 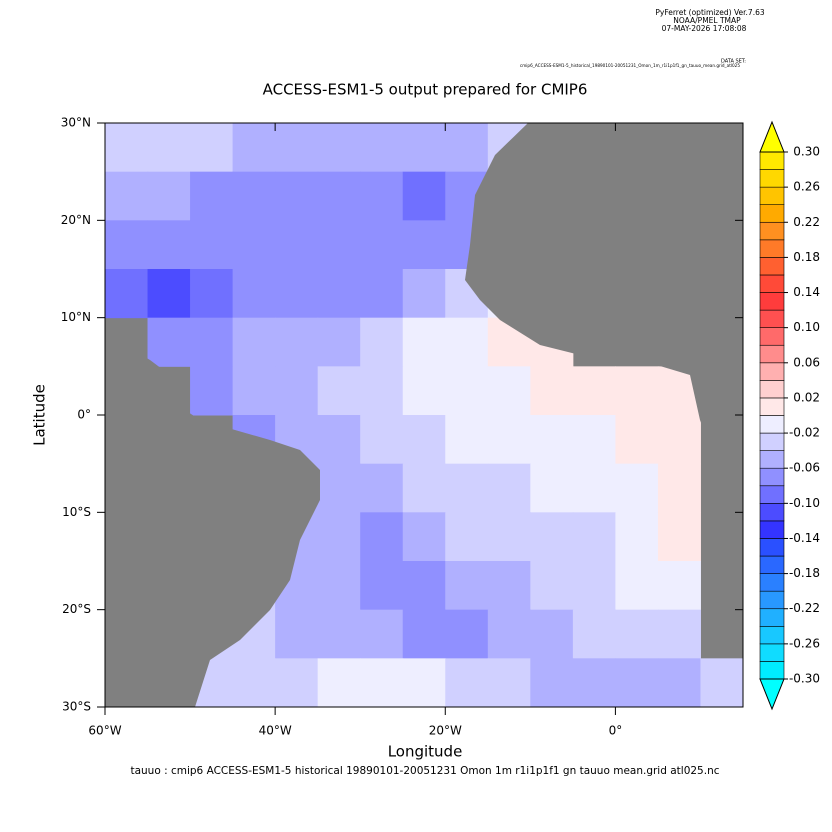 I want to click on colorbar-label: 0.30, so click(x=806, y=152).